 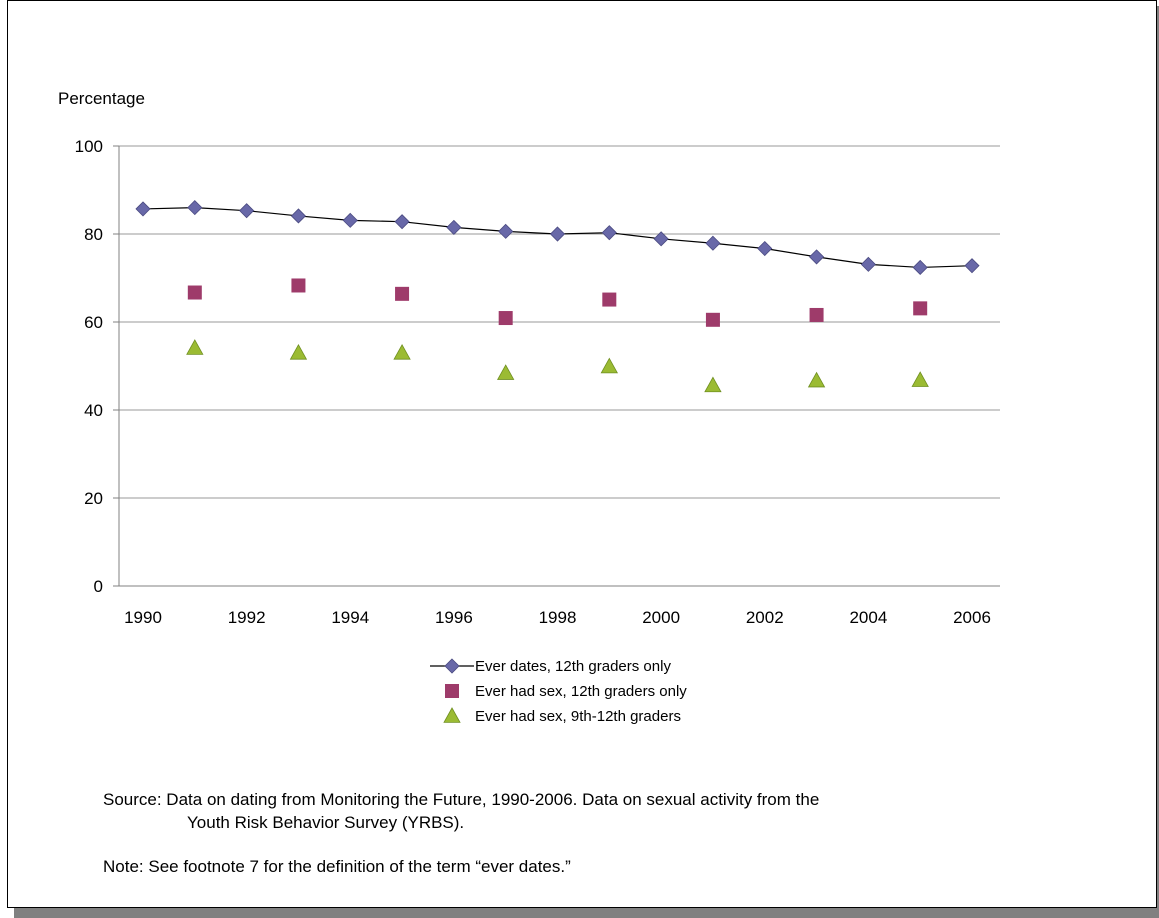 What do you see at coordinates (920, 267) in the screenshot?
I see `series-1-point-2005` at bounding box center [920, 267].